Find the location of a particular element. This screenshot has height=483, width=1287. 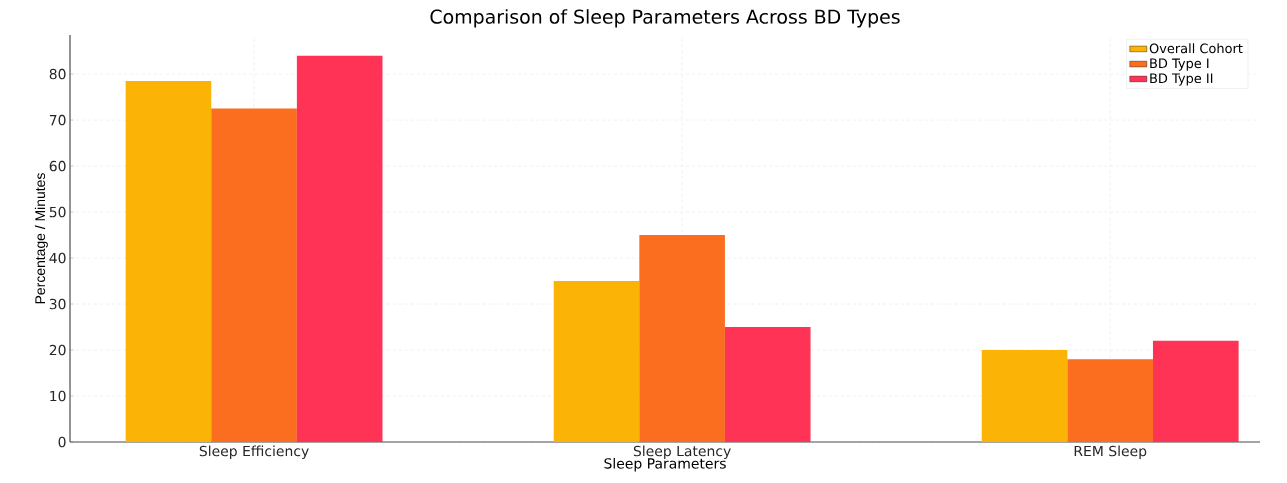

x-axis-title: Sleep Parameters is located at coordinates (665, 464).